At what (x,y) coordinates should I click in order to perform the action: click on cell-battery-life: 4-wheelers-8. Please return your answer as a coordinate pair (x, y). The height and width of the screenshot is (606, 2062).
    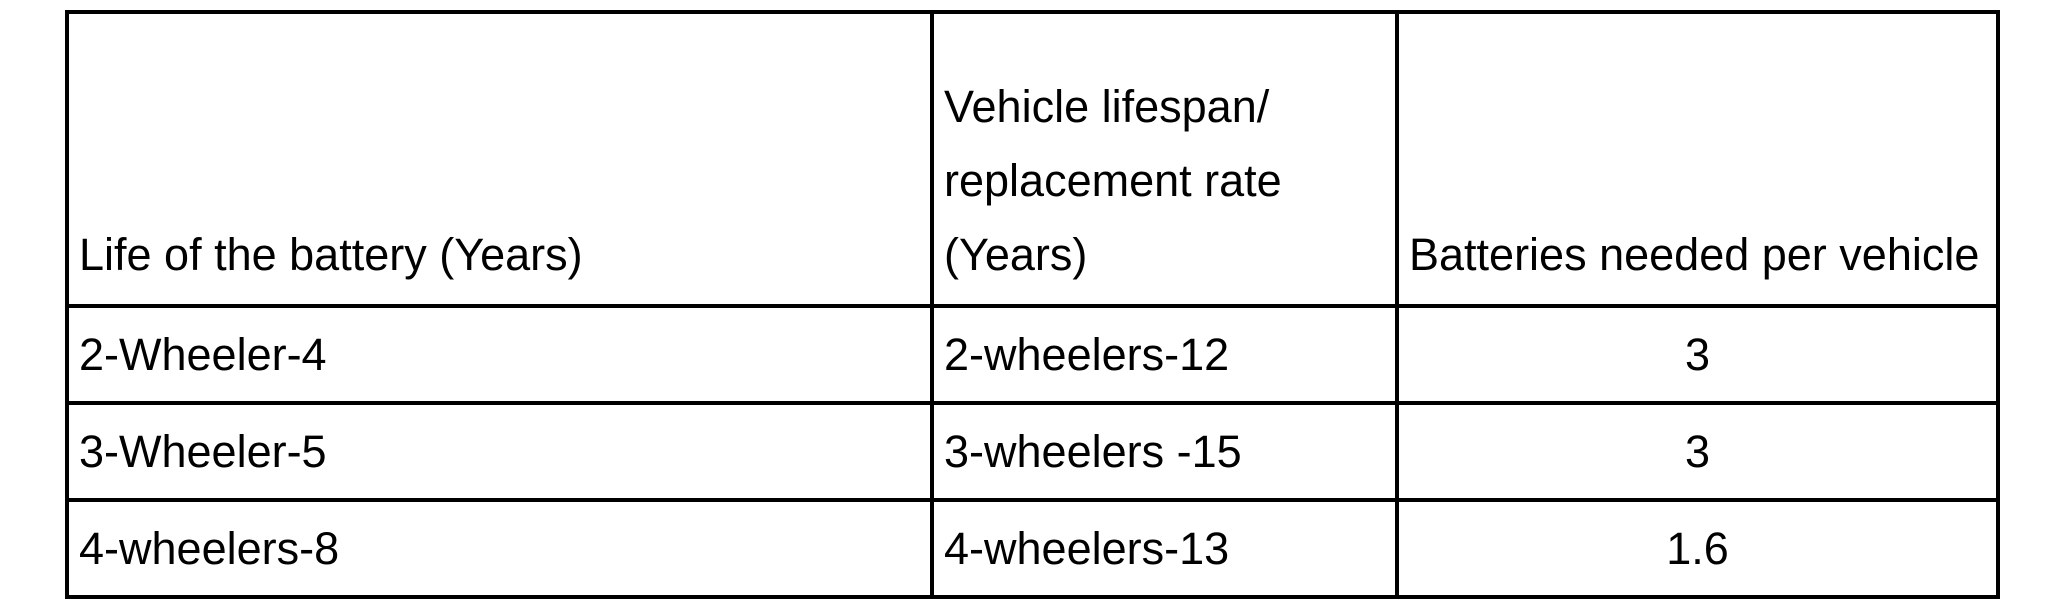
    Looking at the image, I should click on (499, 548).